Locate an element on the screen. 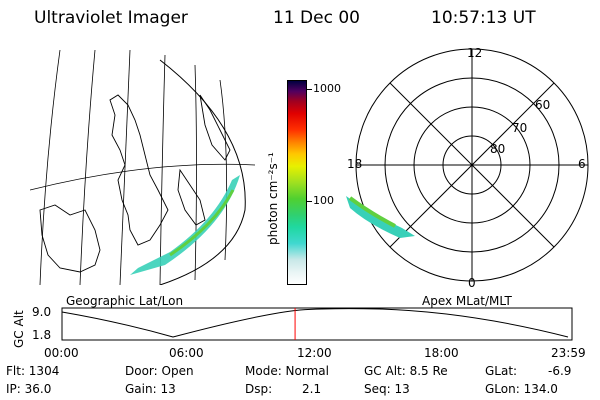 The image size is (600, 400). date-label: 11 Dec 00 is located at coordinates (316, 18).